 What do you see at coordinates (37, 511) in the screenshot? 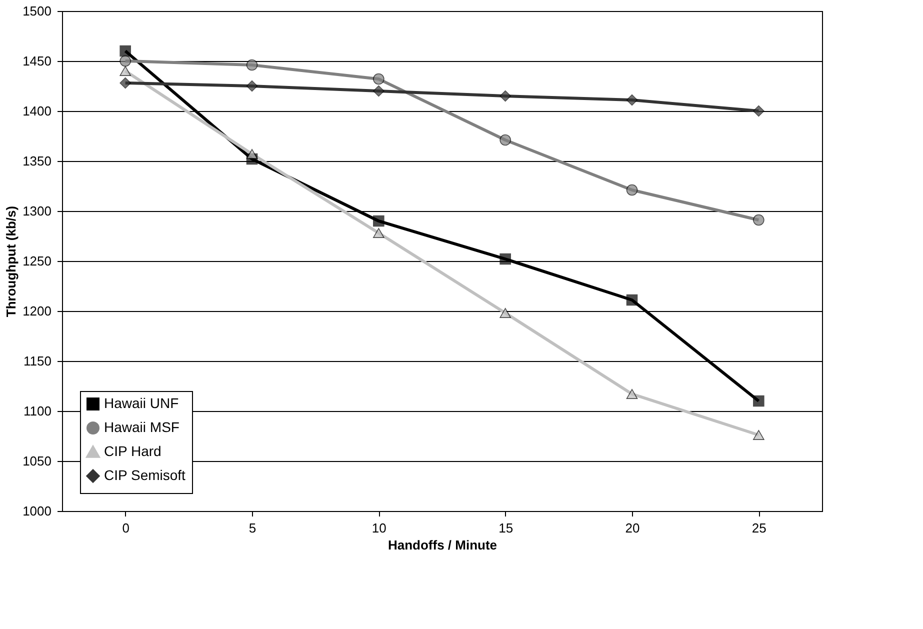
I see `y-tick-label: 1000` at bounding box center [37, 511].